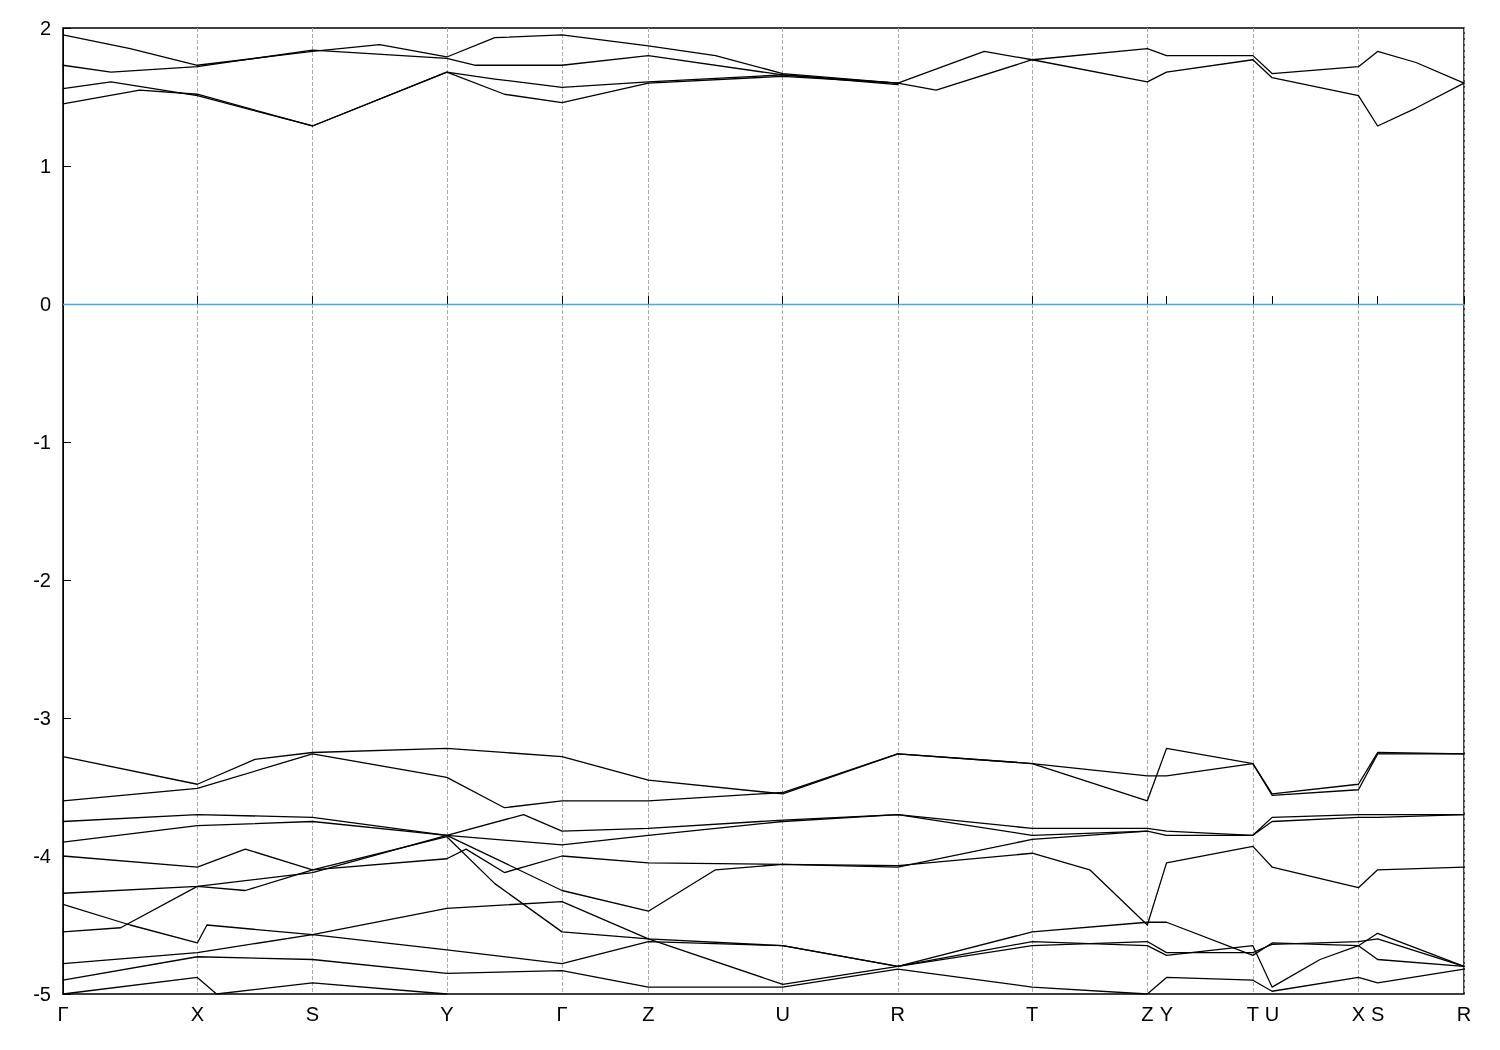 The width and height of the screenshot is (1500, 1050). Describe the element at coordinates (45, 304) in the screenshot. I see `y-tick-label: 0` at that location.